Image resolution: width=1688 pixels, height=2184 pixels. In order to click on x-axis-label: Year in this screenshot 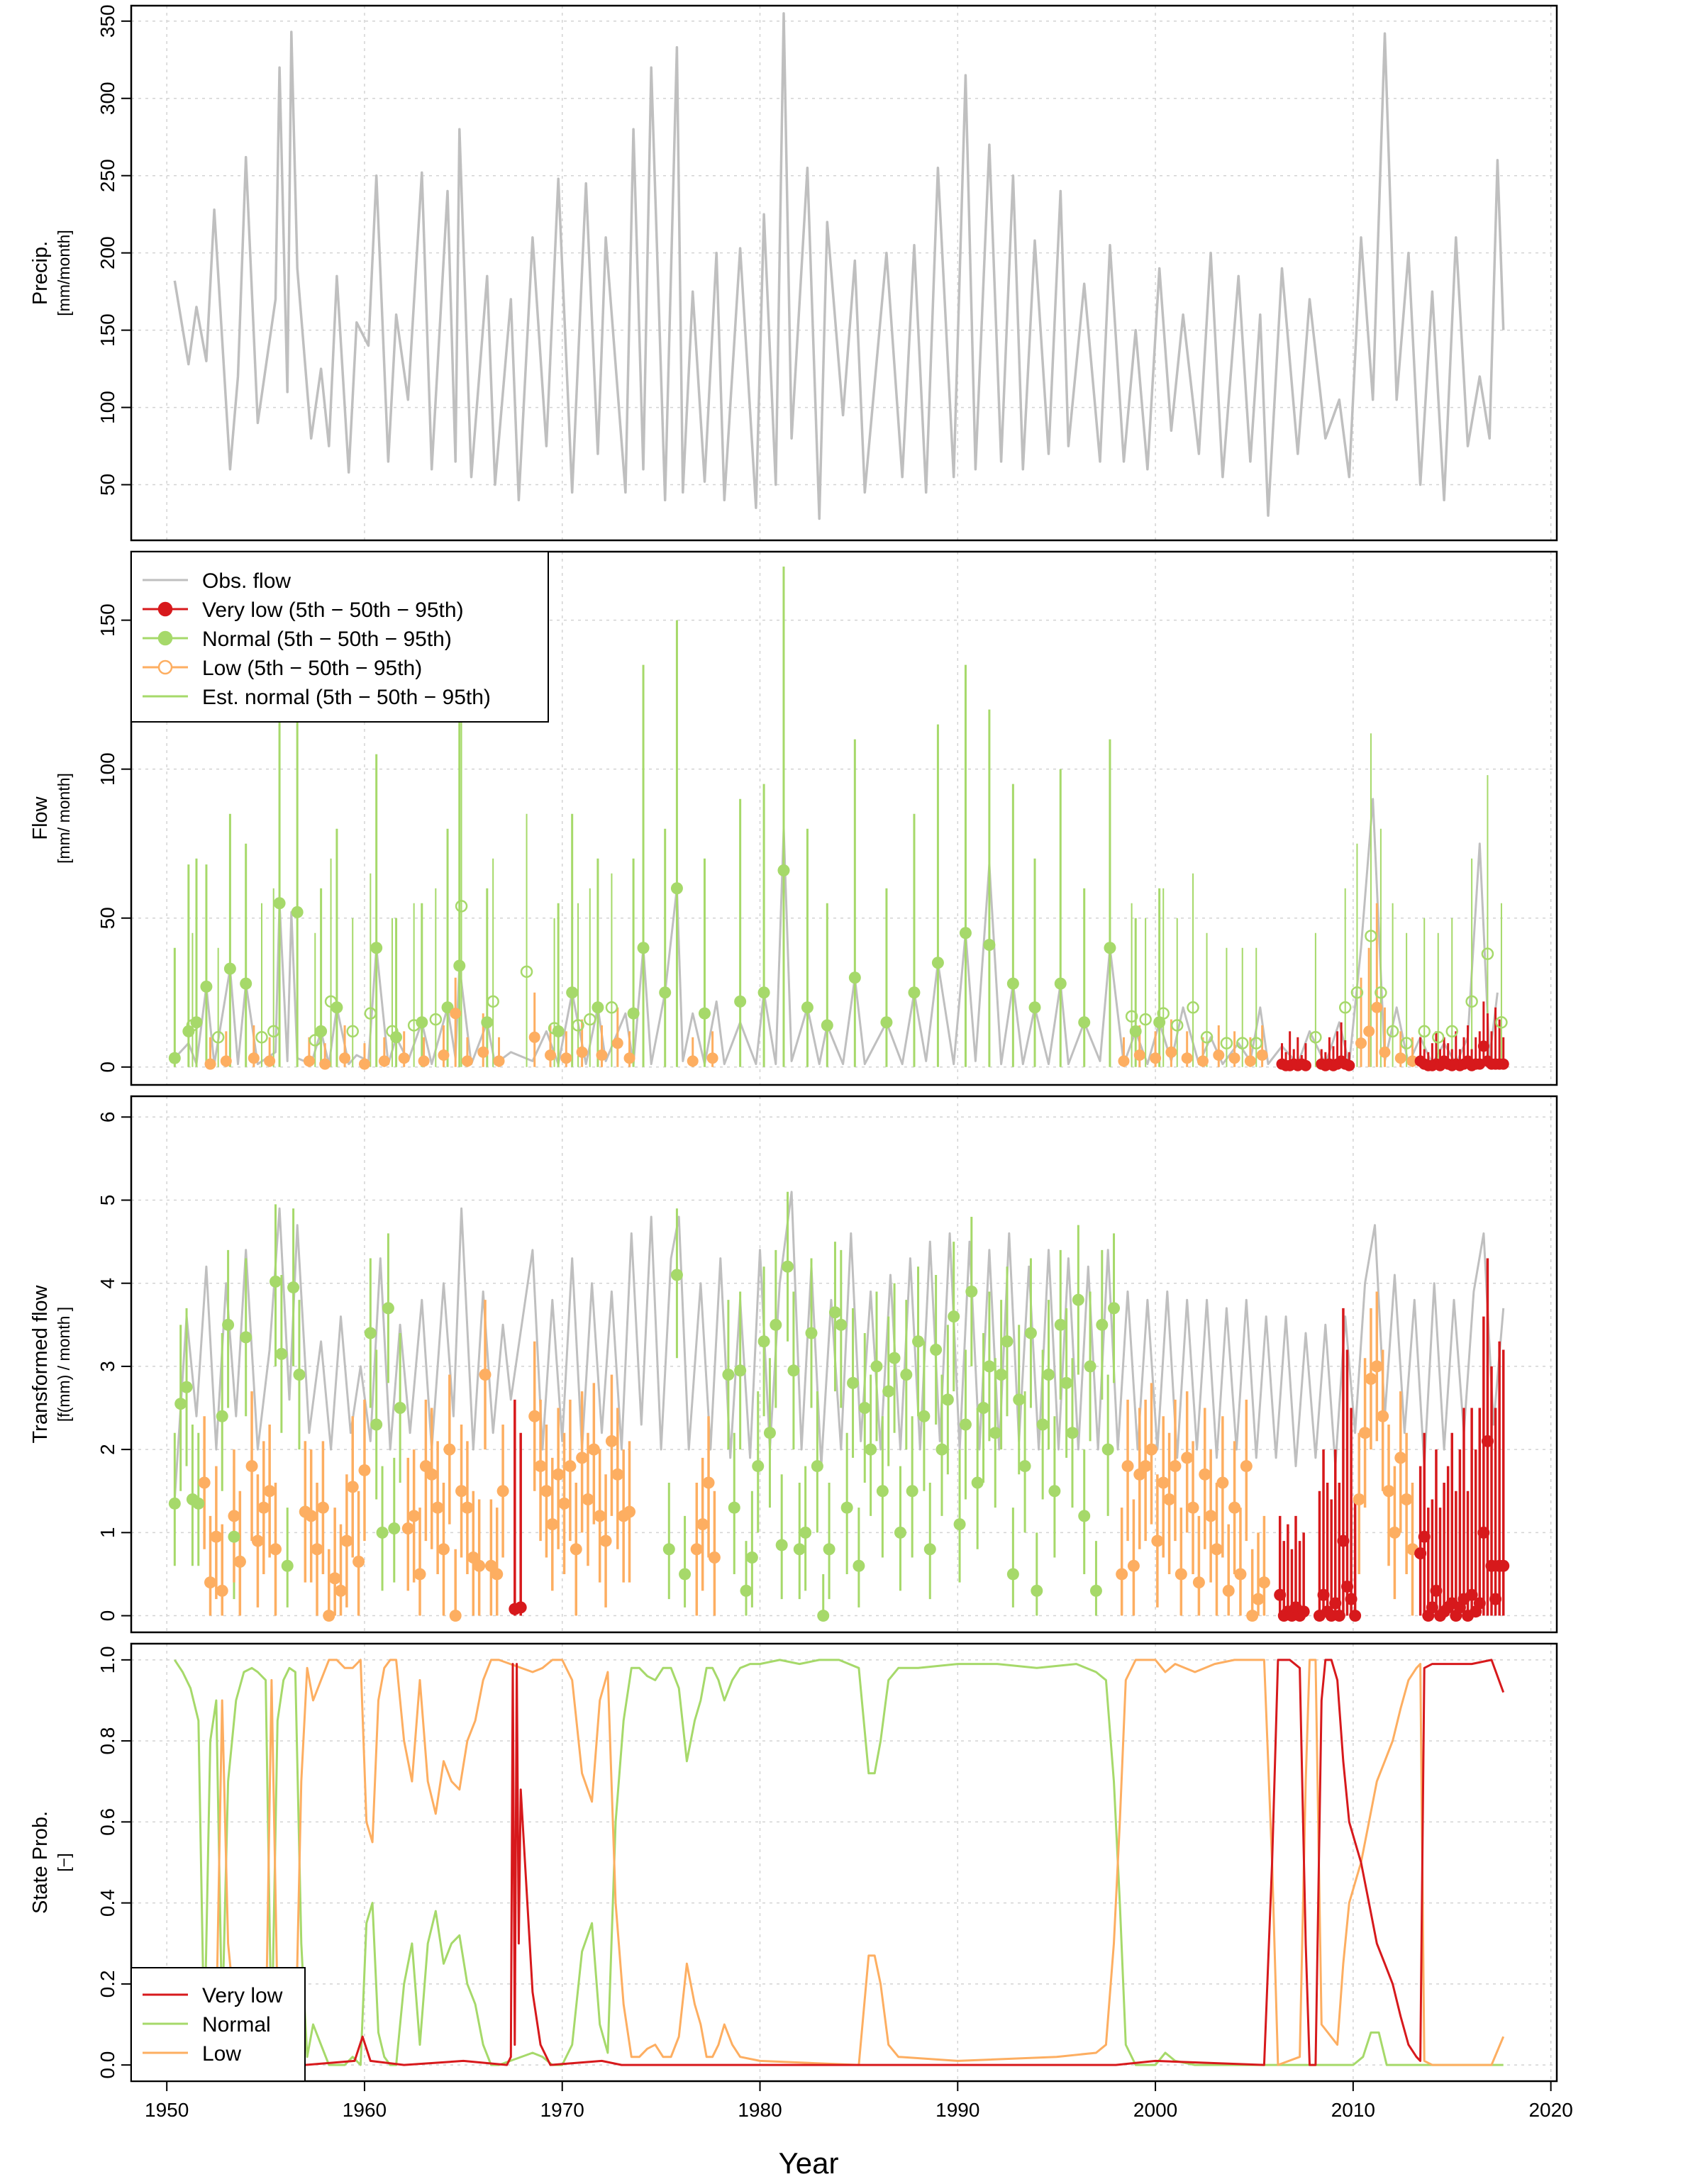, I will do `click(809, 2163)`.